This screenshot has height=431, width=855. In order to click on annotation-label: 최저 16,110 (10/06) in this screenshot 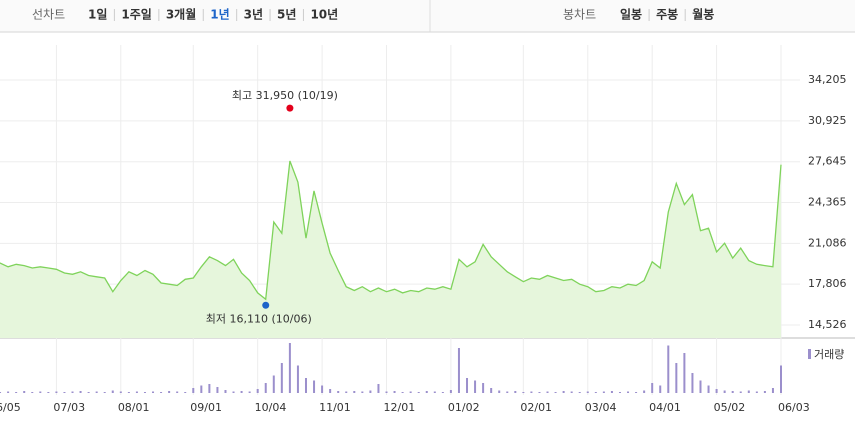, I will do `click(259, 318)`.